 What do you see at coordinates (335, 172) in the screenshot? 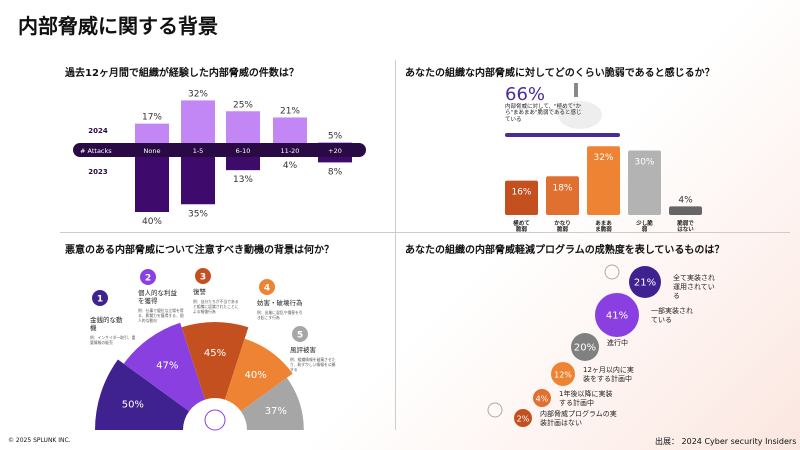
I see `bar-label-2023: 8%` at bounding box center [335, 172].